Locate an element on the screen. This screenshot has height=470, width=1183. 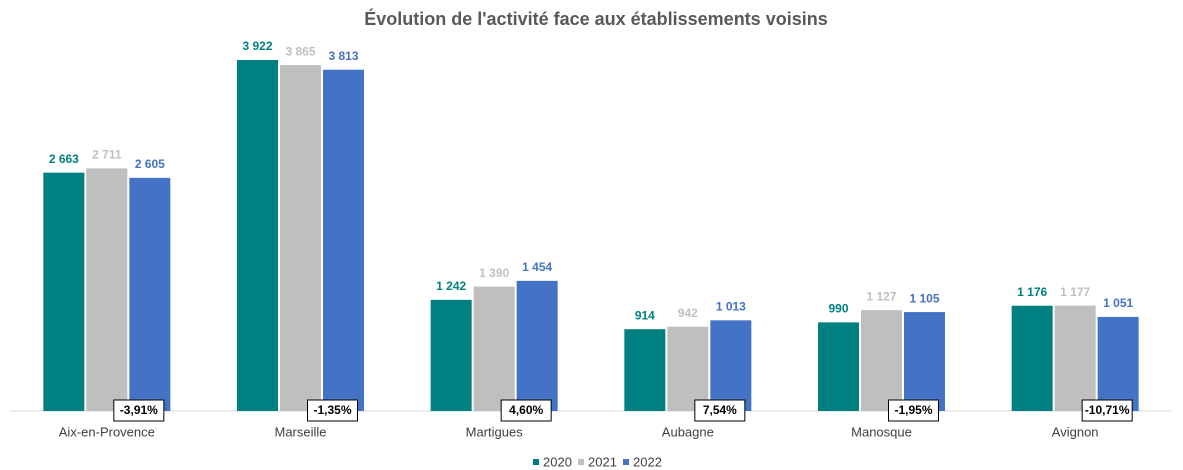
annotation: 4,60% is located at coordinates (526, 410).